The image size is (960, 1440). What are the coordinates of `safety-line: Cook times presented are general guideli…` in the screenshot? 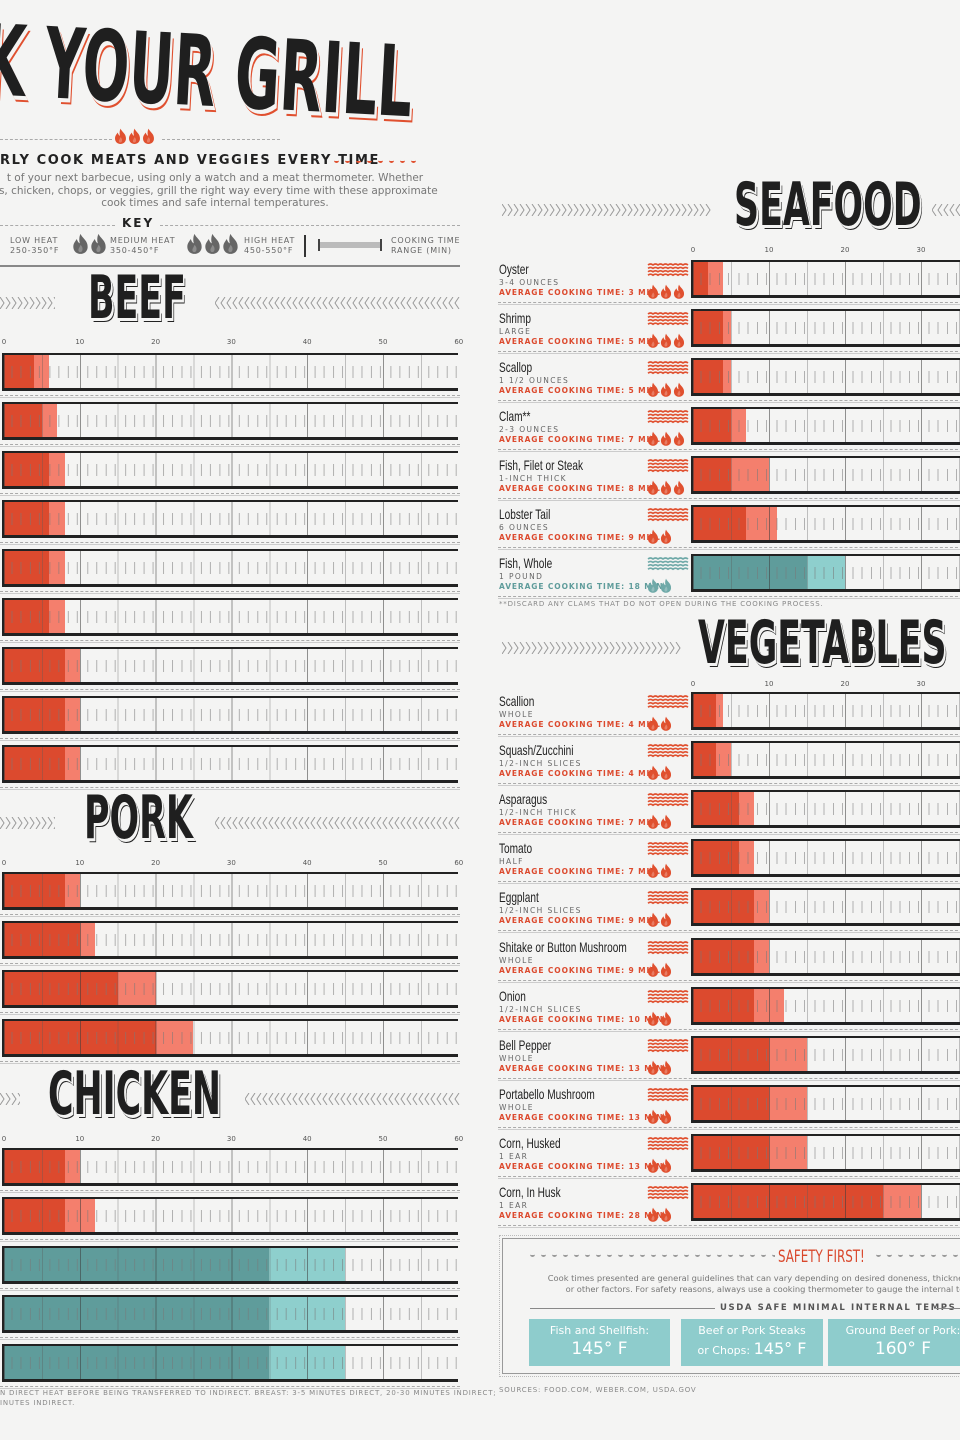 It's located at (753, 1278).